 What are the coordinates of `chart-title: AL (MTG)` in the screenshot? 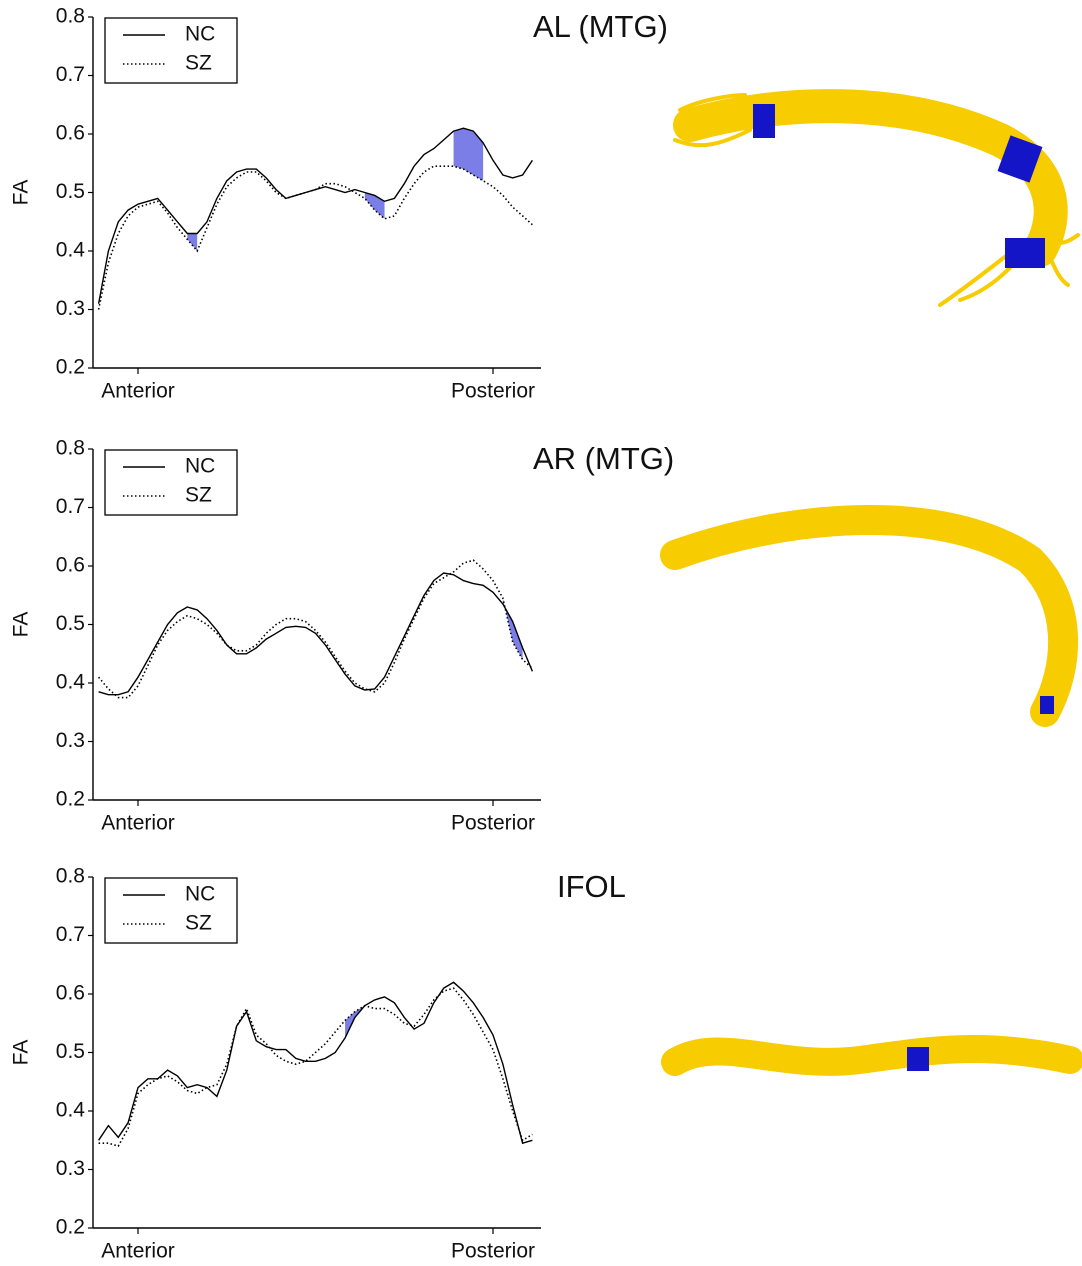 It's located at (600, 26).